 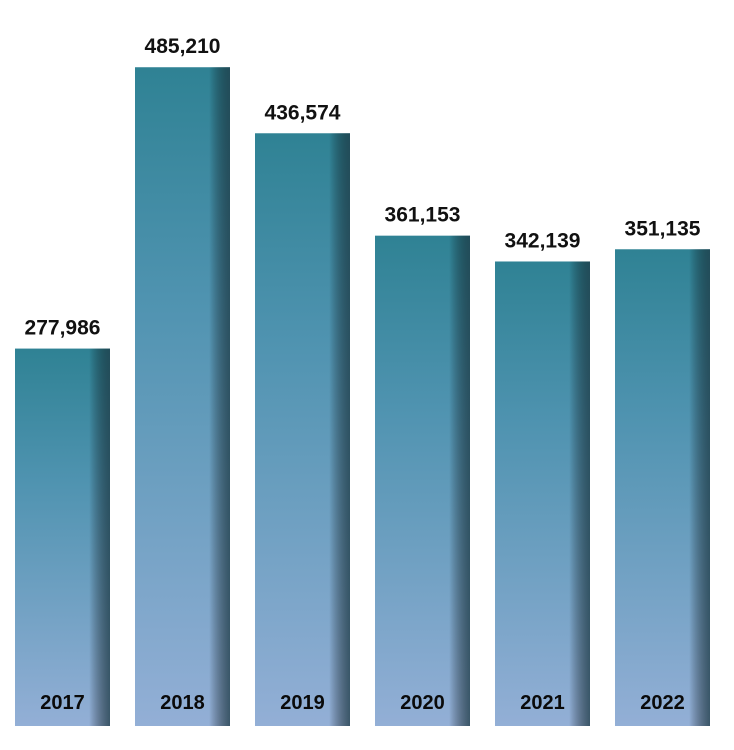 What do you see at coordinates (302, 703) in the screenshot?
I see `category-label-2019: 2019` at bounding box center [302, 703].